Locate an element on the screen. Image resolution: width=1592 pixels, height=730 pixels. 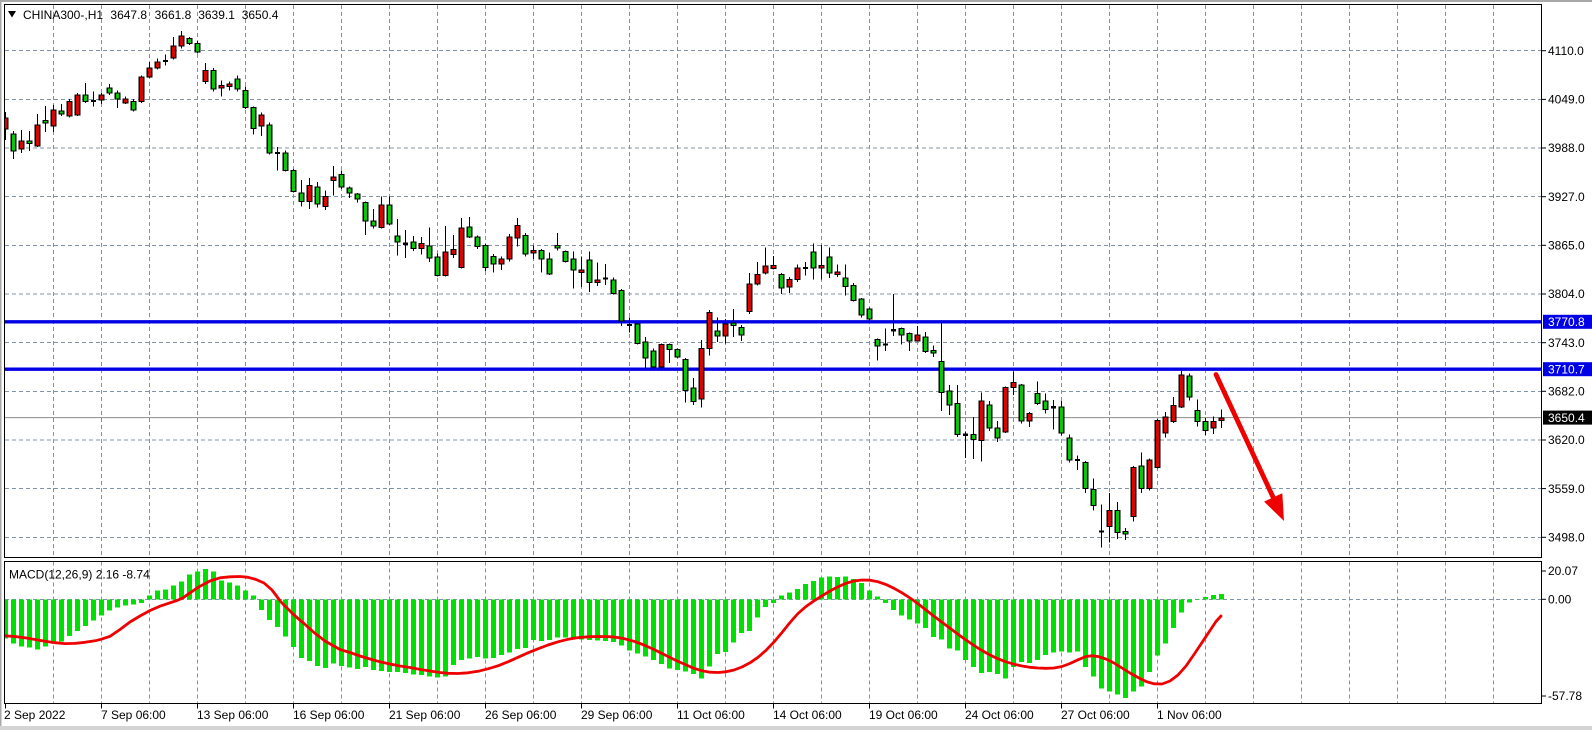
svg-text: 3743.0 is located at coordinates (1566, 343).